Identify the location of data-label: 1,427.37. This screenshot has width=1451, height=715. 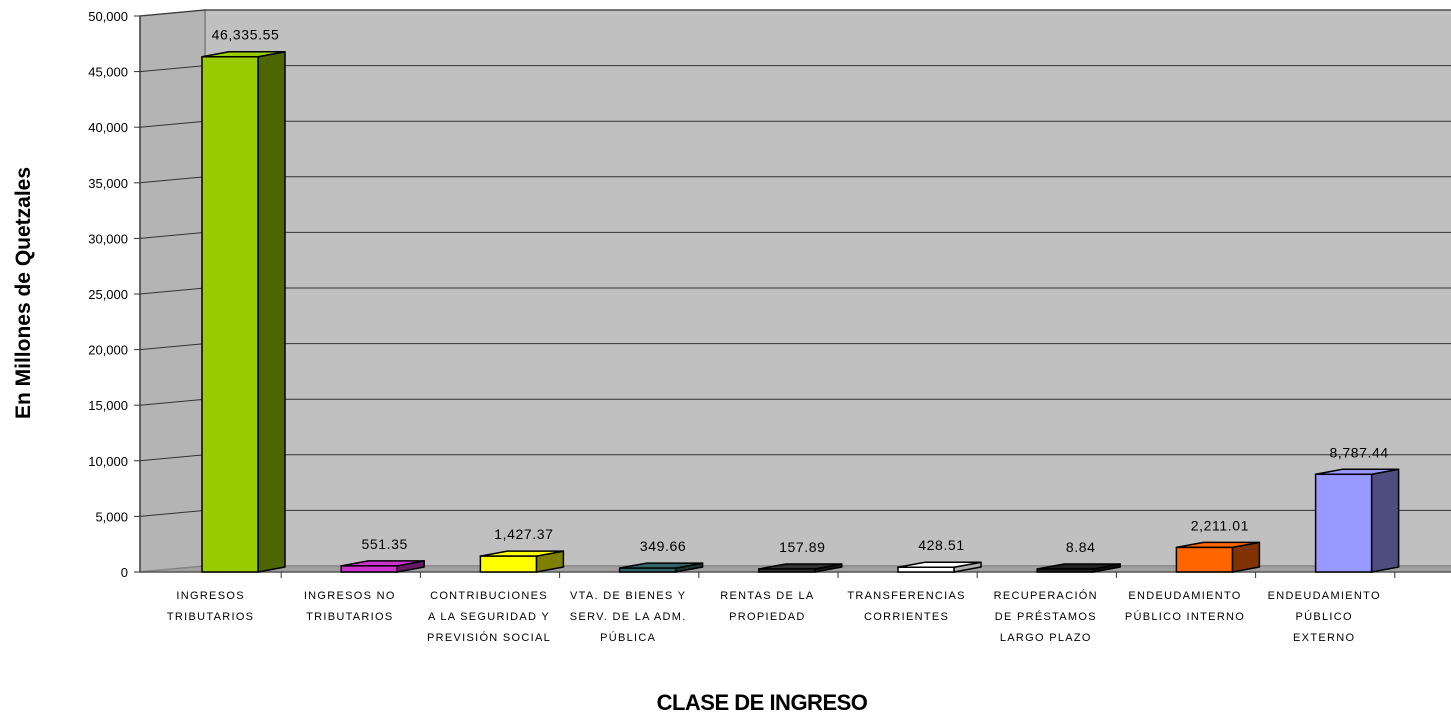
(523, 534).